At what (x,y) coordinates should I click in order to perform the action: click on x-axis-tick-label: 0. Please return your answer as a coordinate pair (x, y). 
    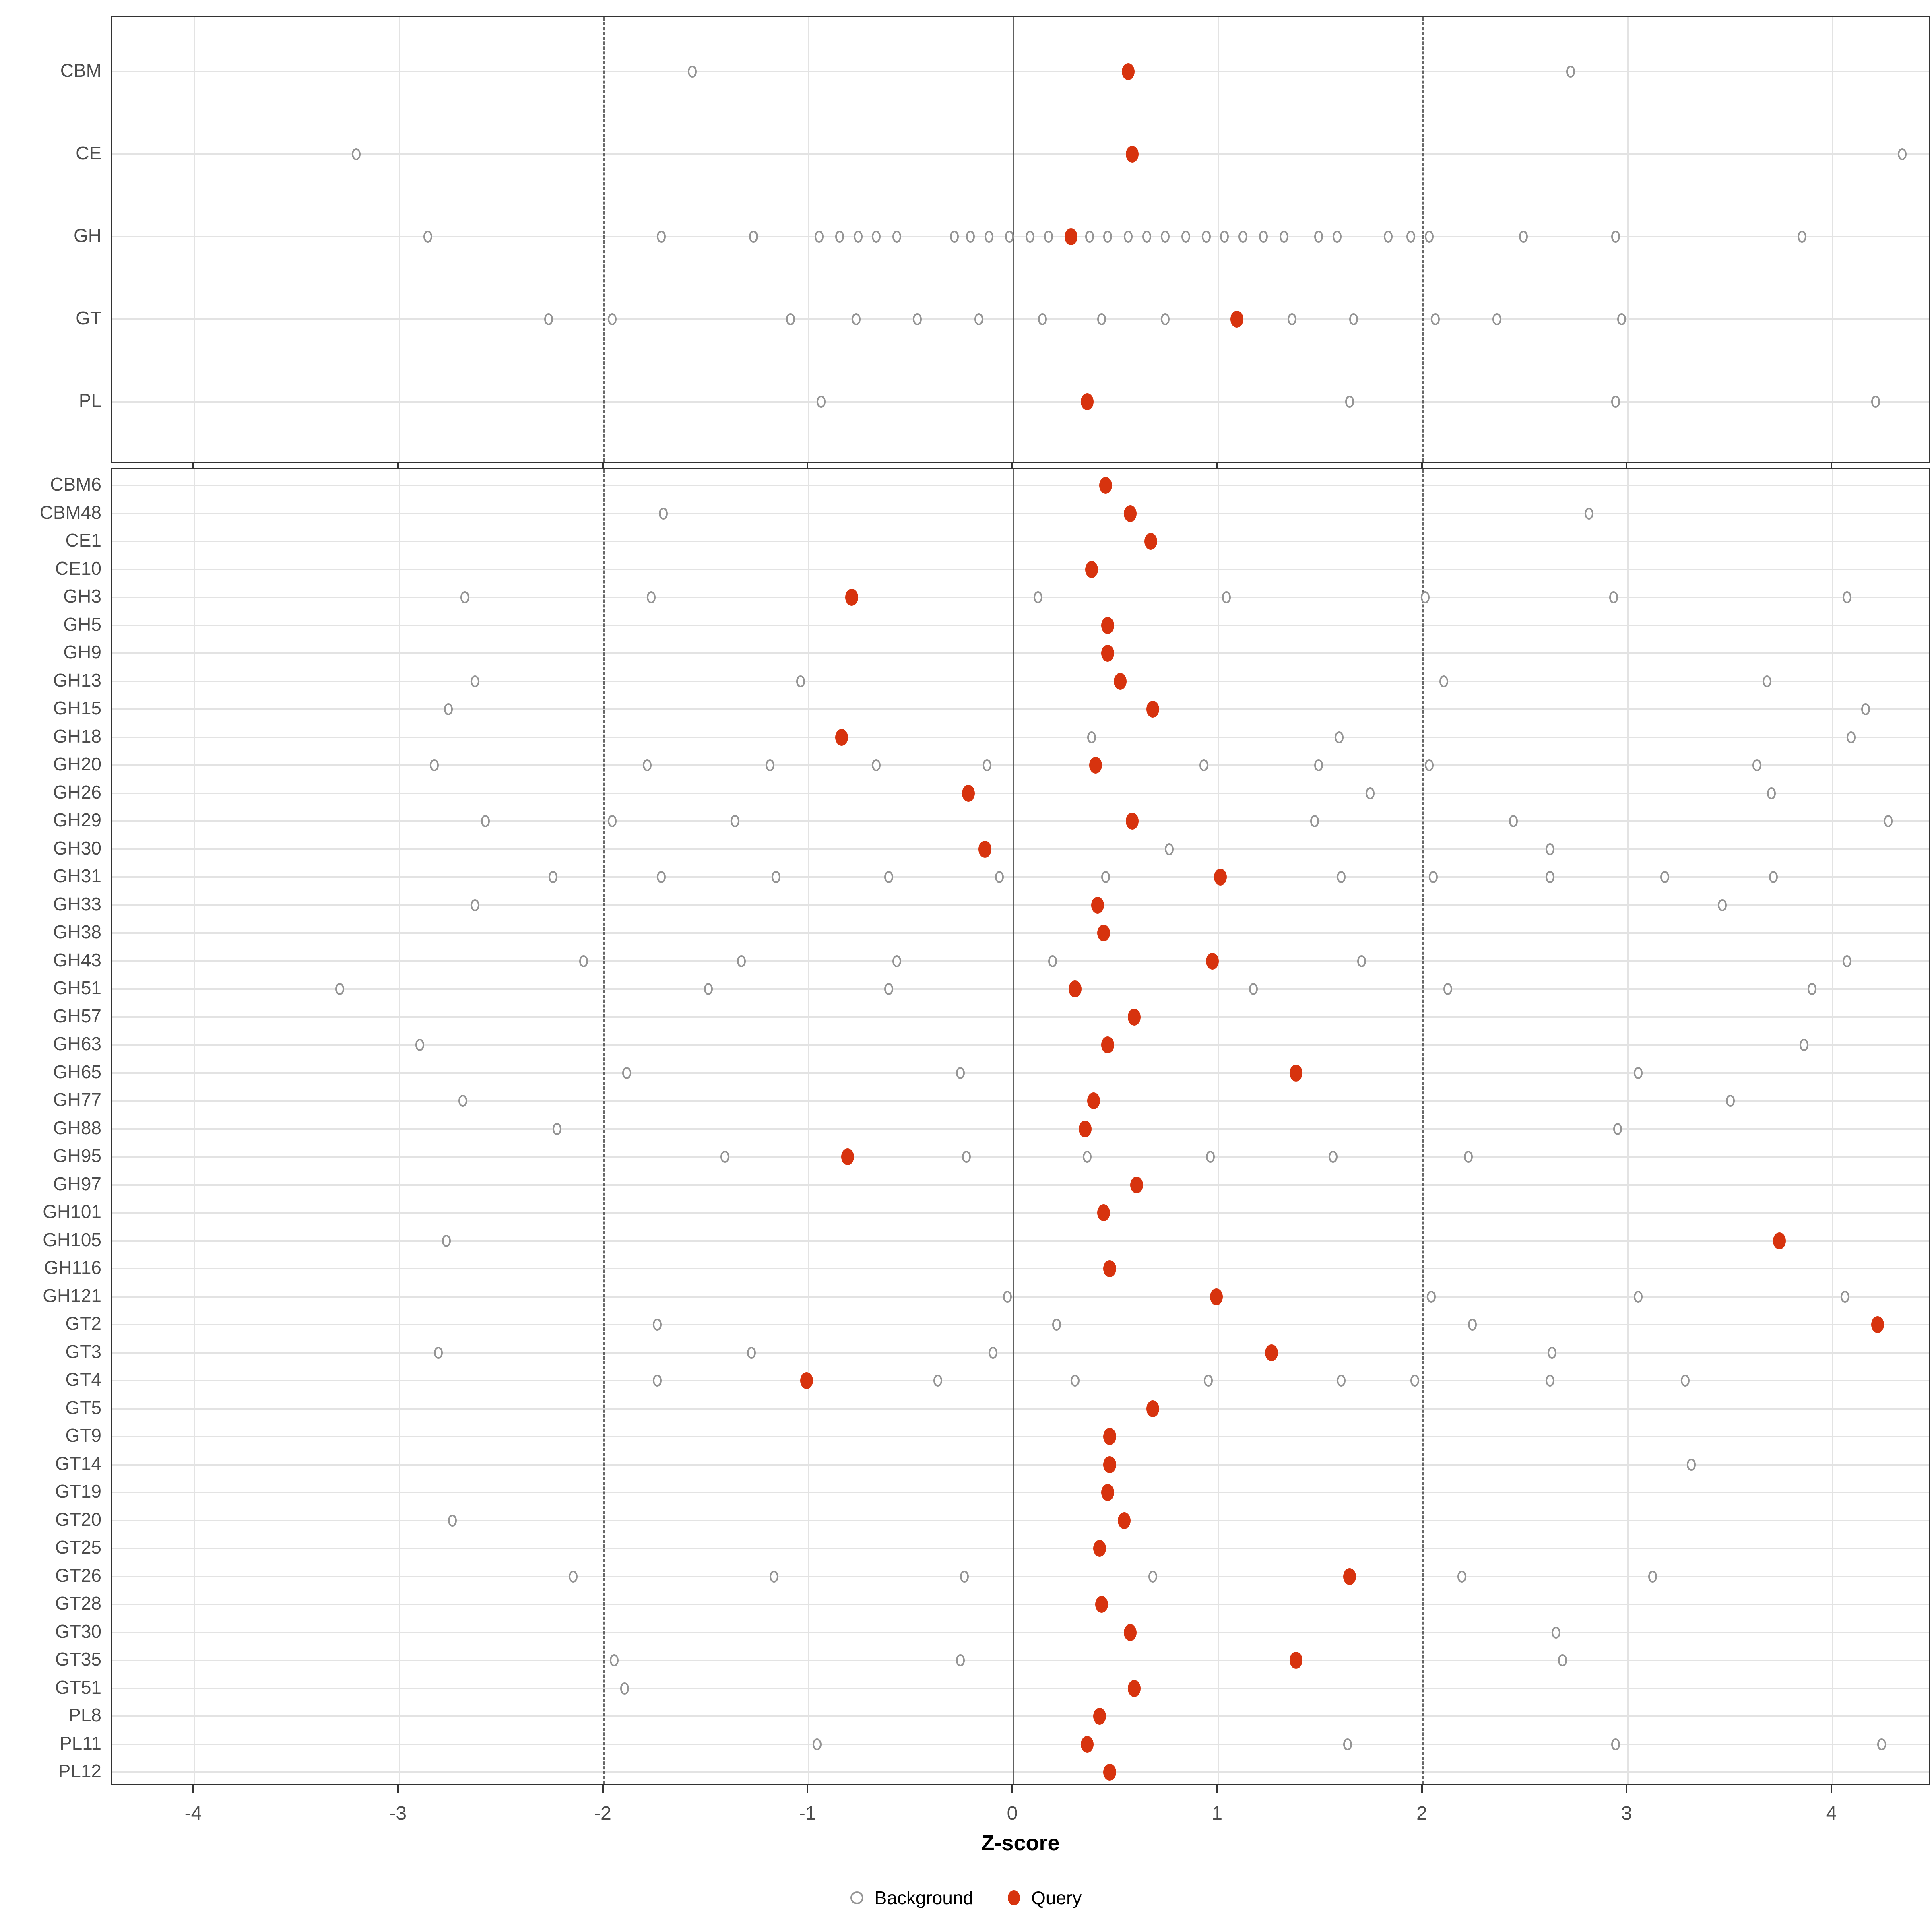
    Looking at the image, I should click on (1012, 1813).